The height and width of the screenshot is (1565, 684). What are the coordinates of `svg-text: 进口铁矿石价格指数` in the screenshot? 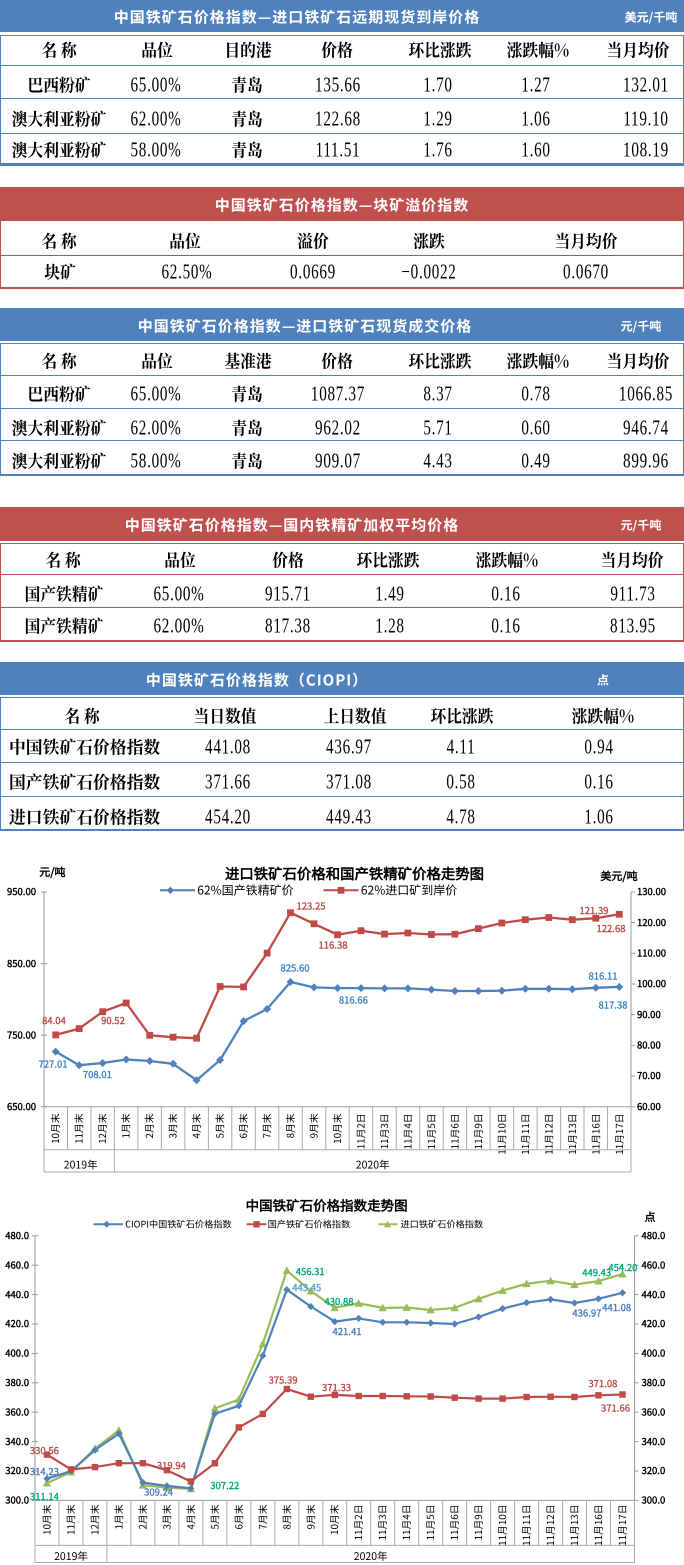 It's located at (442, 1223).